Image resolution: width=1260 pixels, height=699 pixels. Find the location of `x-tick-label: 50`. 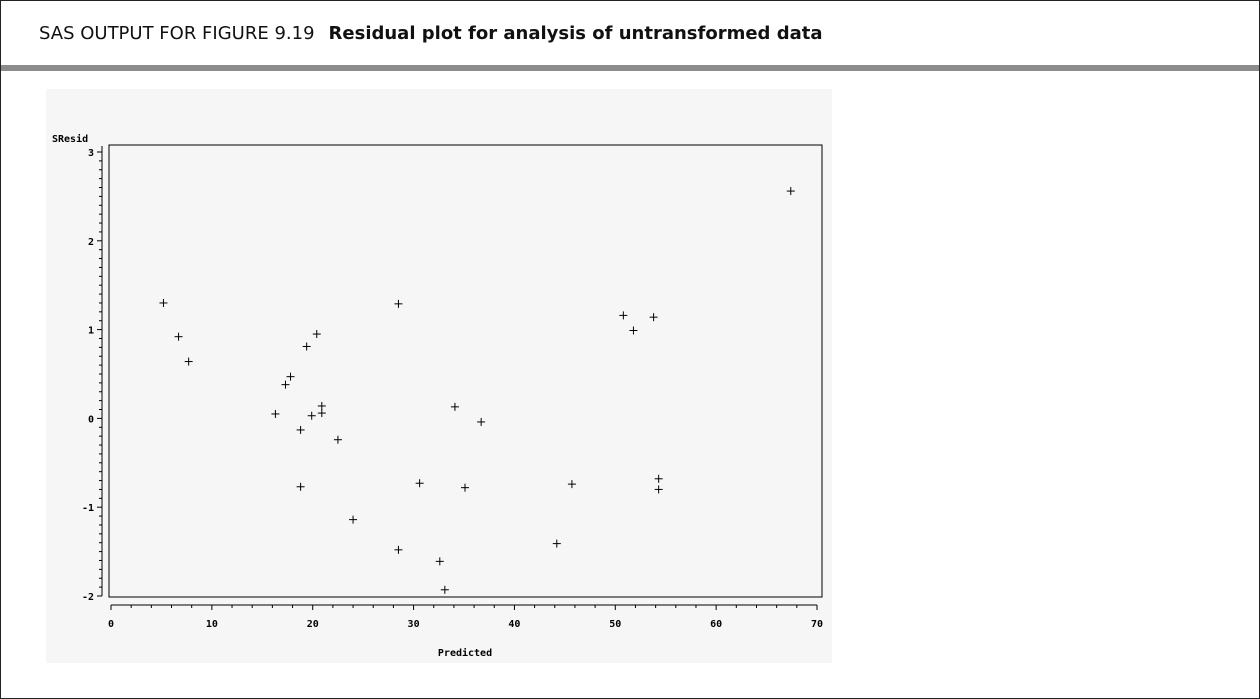

x-tick-label: 50 is located at coordinates (615, 624).